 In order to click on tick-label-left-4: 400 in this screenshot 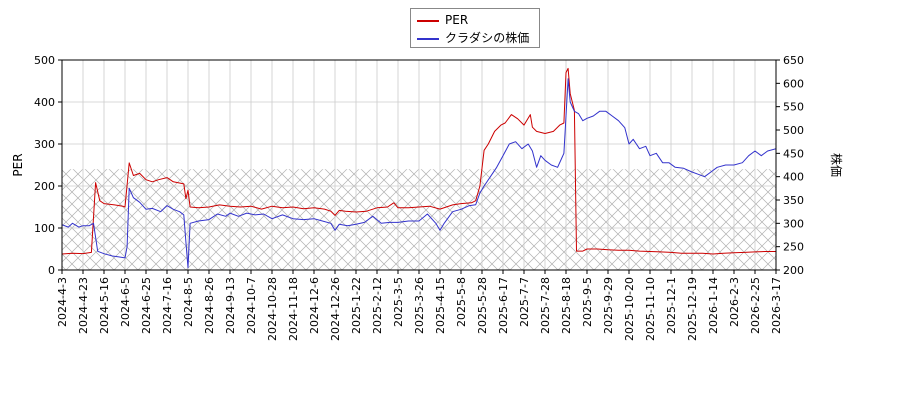, I will do `click(44, 102)`.